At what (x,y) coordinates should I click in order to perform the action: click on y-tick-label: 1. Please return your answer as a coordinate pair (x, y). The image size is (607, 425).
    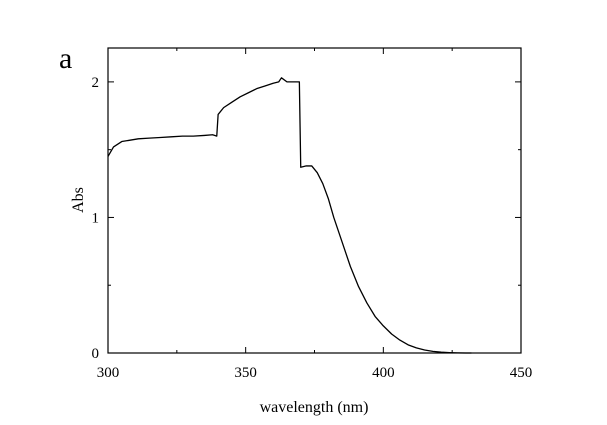
    Looking at the image, I should click on (96, 218).